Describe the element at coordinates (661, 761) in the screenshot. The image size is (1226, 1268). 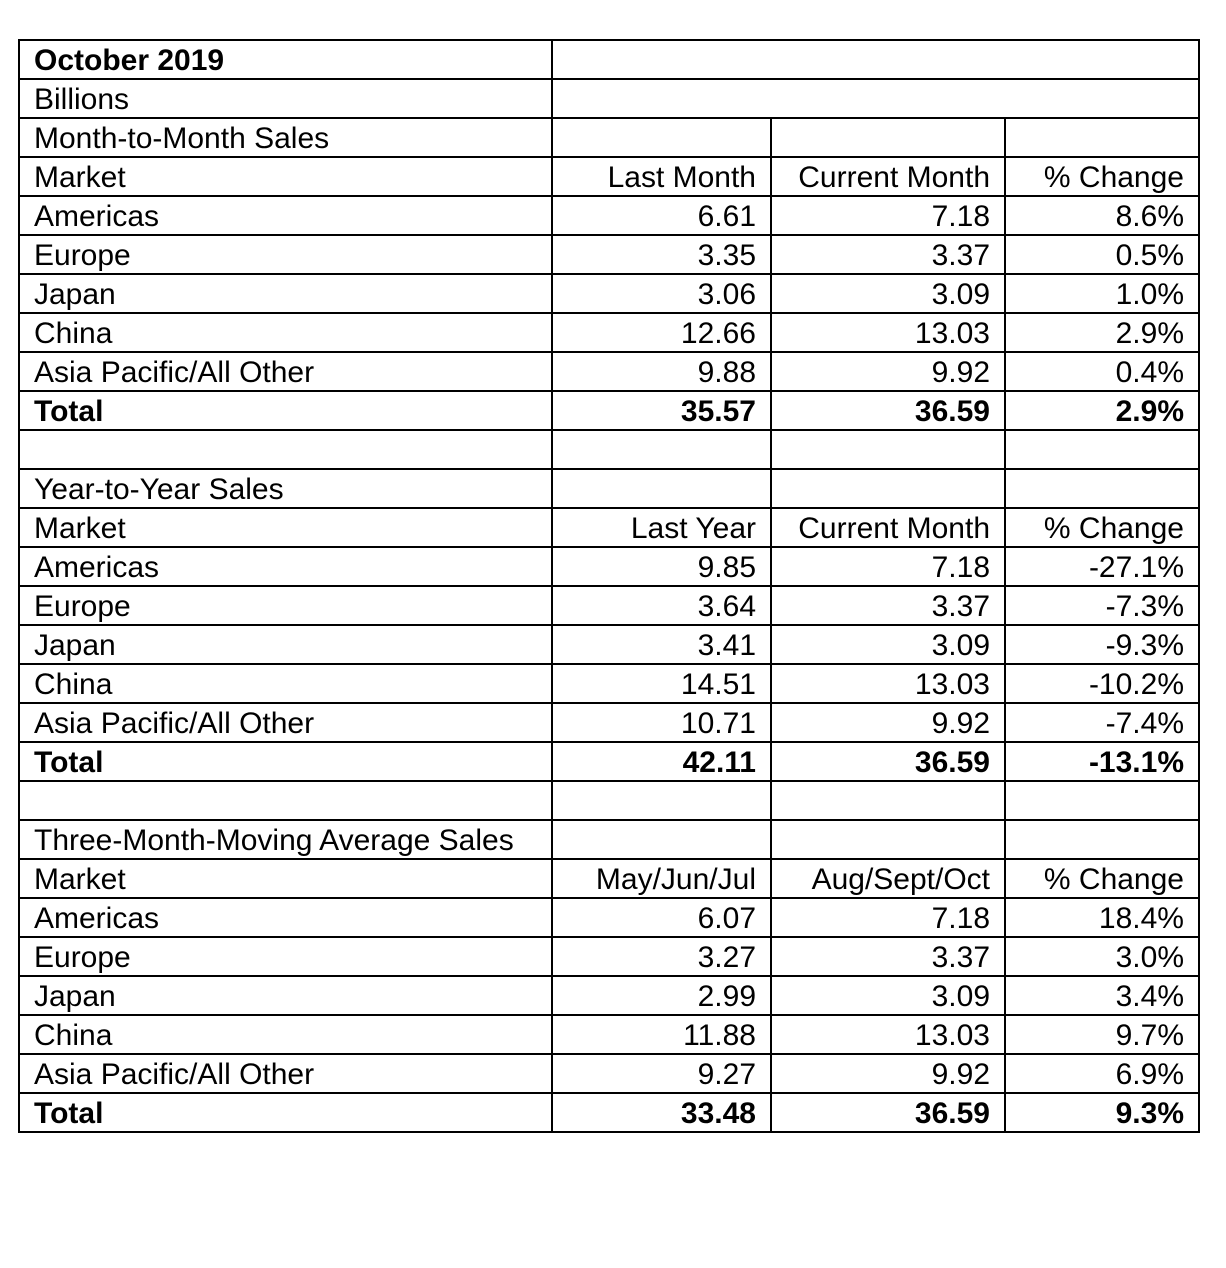
I see `total-prior-value-cell: 42.11` at that location.